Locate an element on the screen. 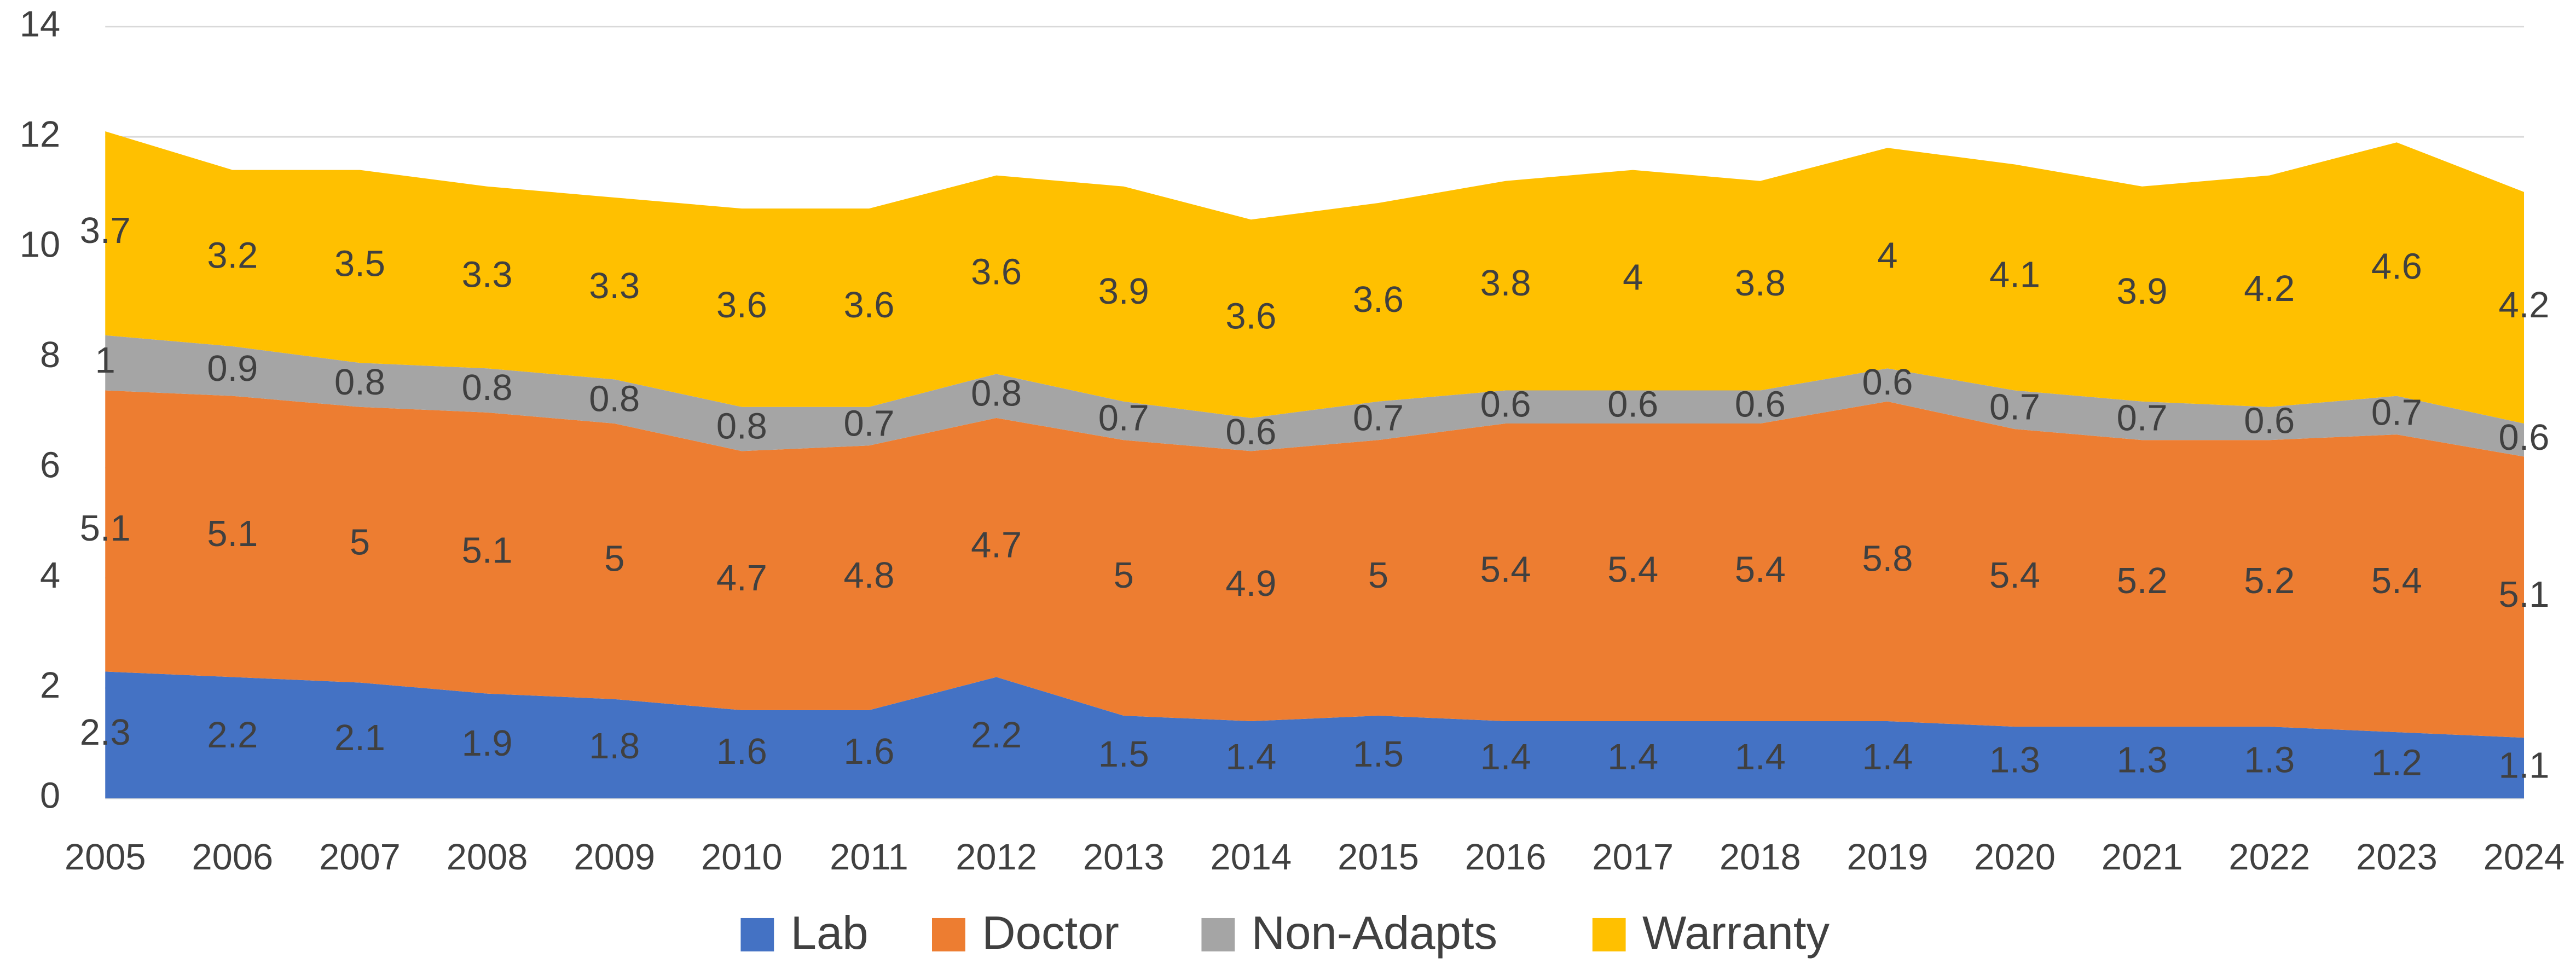 This screenshot has width=2576, height=963. x-tick-label: 2011 is located at coordinates (869, 857).